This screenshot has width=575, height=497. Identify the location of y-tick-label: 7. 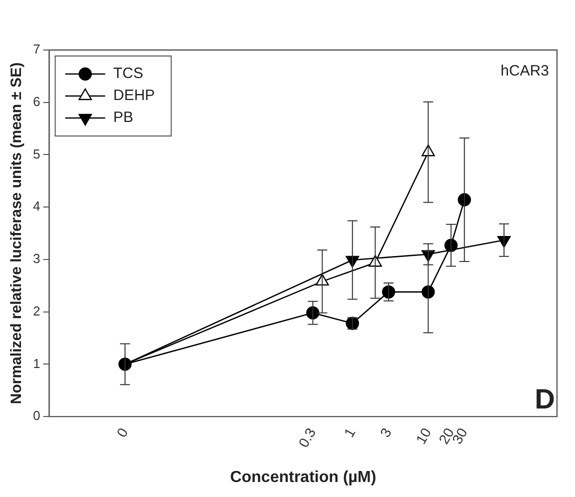
(36, 49).